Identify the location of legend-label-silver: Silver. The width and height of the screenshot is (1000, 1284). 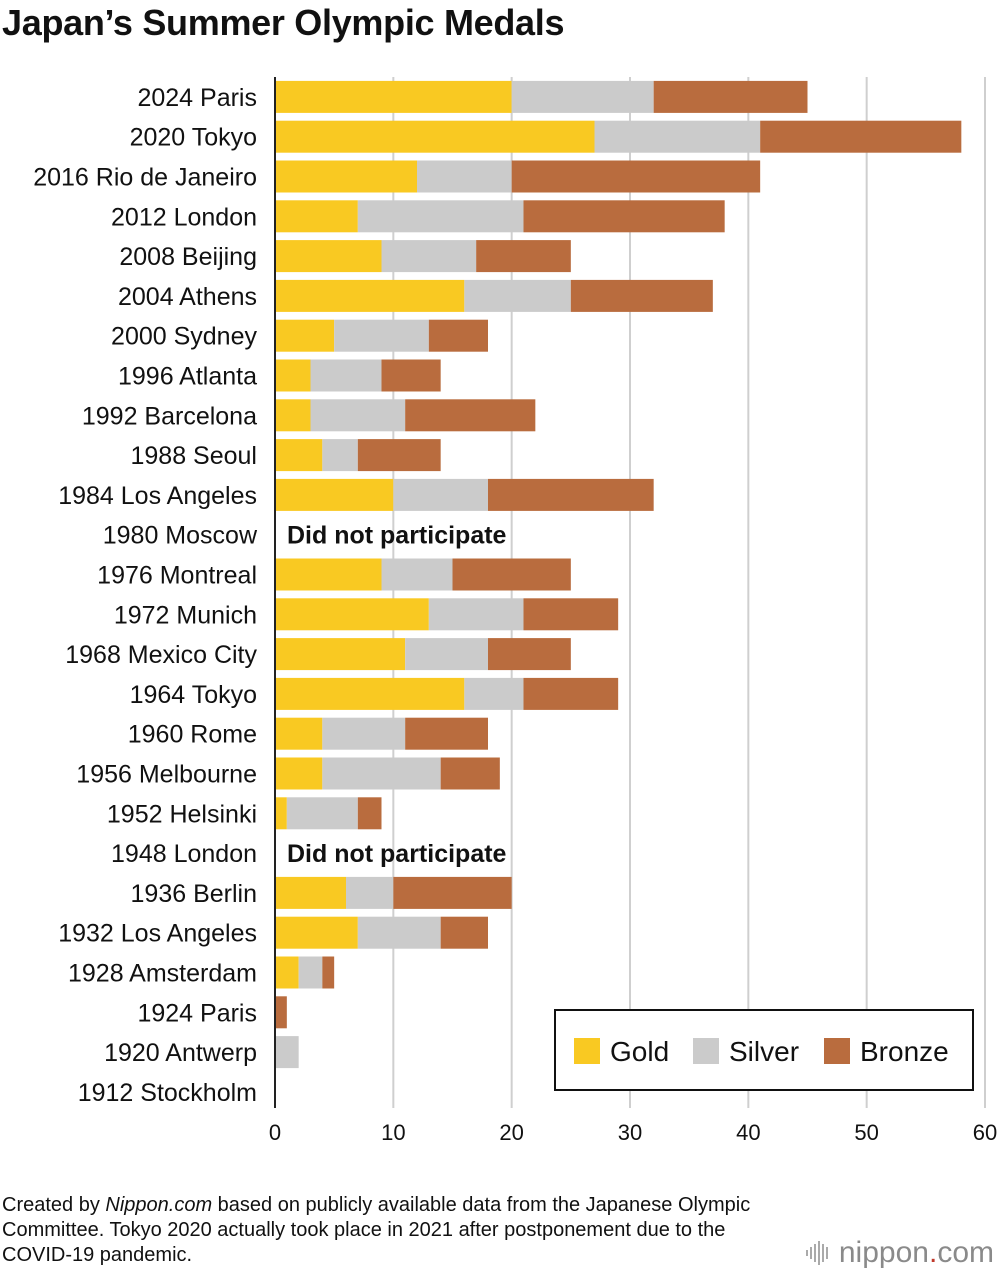
(764, 1051).